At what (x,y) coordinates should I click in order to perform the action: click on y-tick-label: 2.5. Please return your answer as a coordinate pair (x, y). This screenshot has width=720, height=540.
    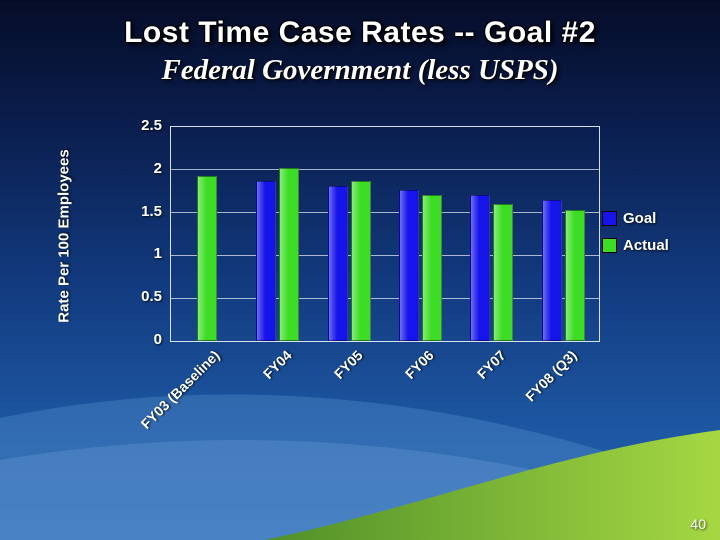
    Looking at the image, I should click on (151, 125).